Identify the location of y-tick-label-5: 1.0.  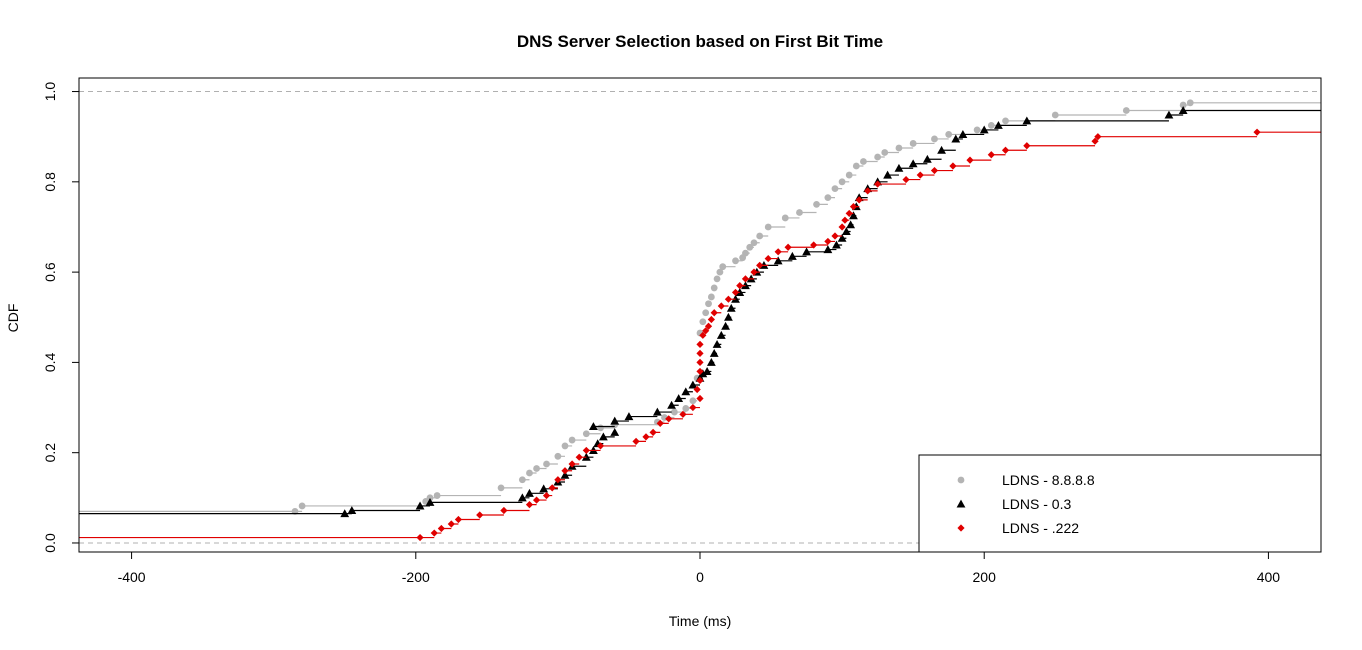
(50, 92).